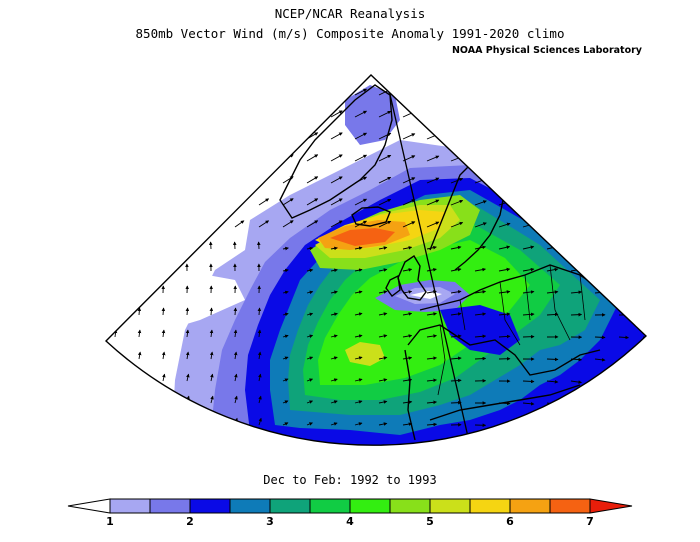 This screenshot has height=542, width=700. I want to click on greenland-coast, so click(336, 151).